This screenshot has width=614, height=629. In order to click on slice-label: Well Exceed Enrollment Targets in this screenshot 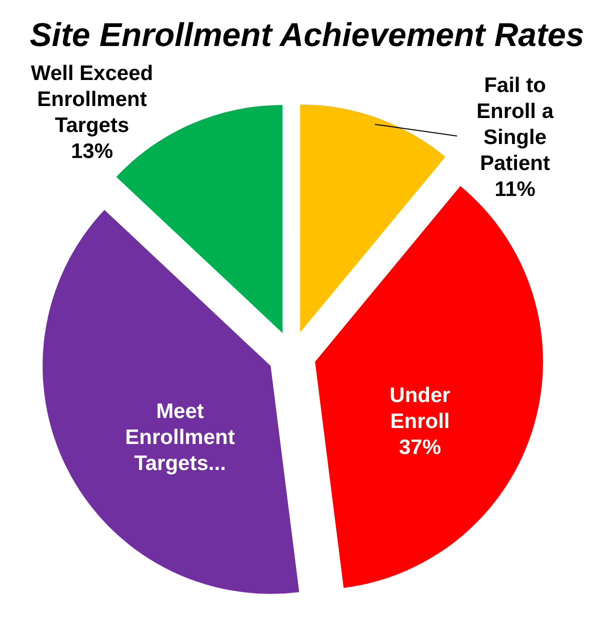, I will do `click(92, 99)`.